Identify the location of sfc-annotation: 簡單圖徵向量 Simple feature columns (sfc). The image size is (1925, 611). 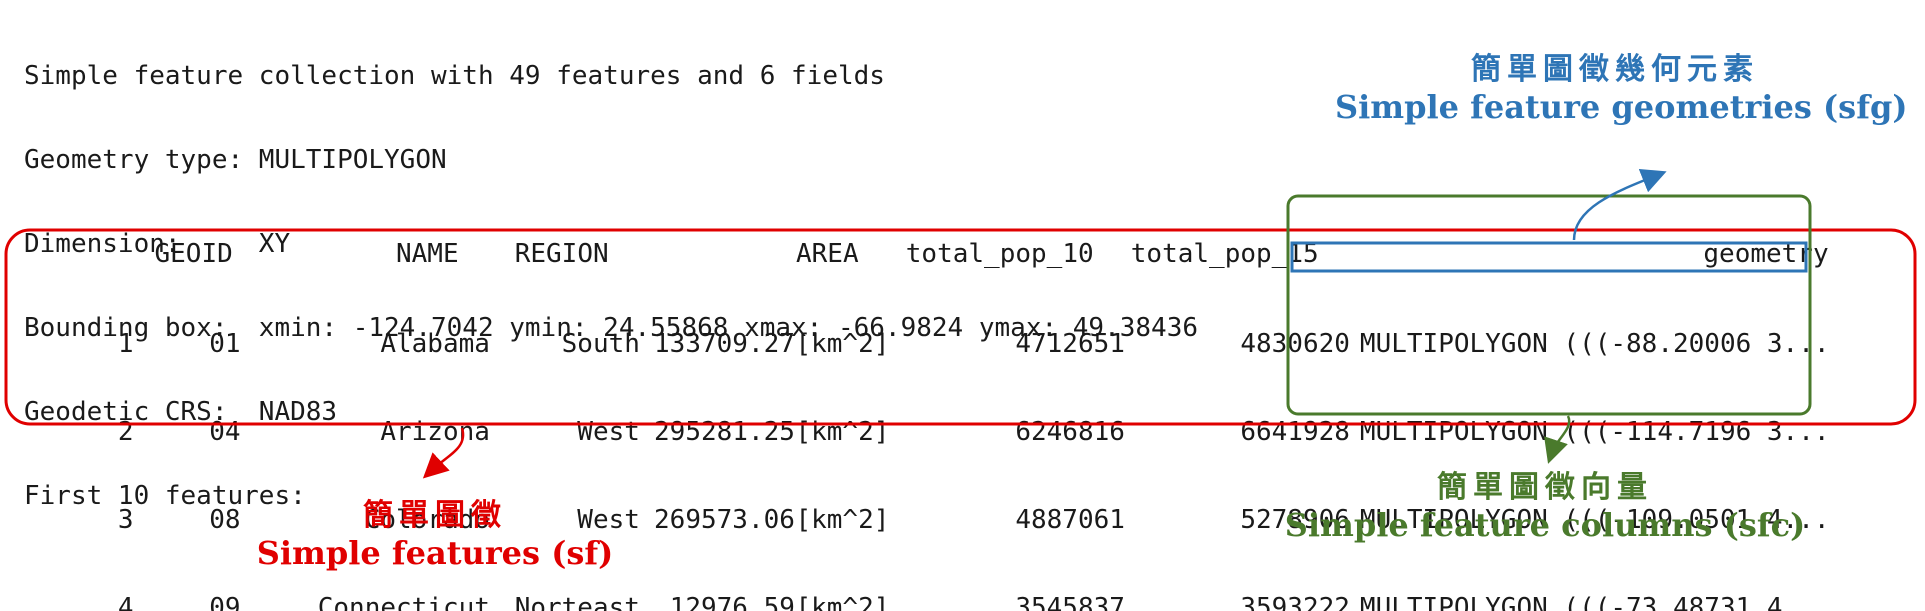
(1545, 503).